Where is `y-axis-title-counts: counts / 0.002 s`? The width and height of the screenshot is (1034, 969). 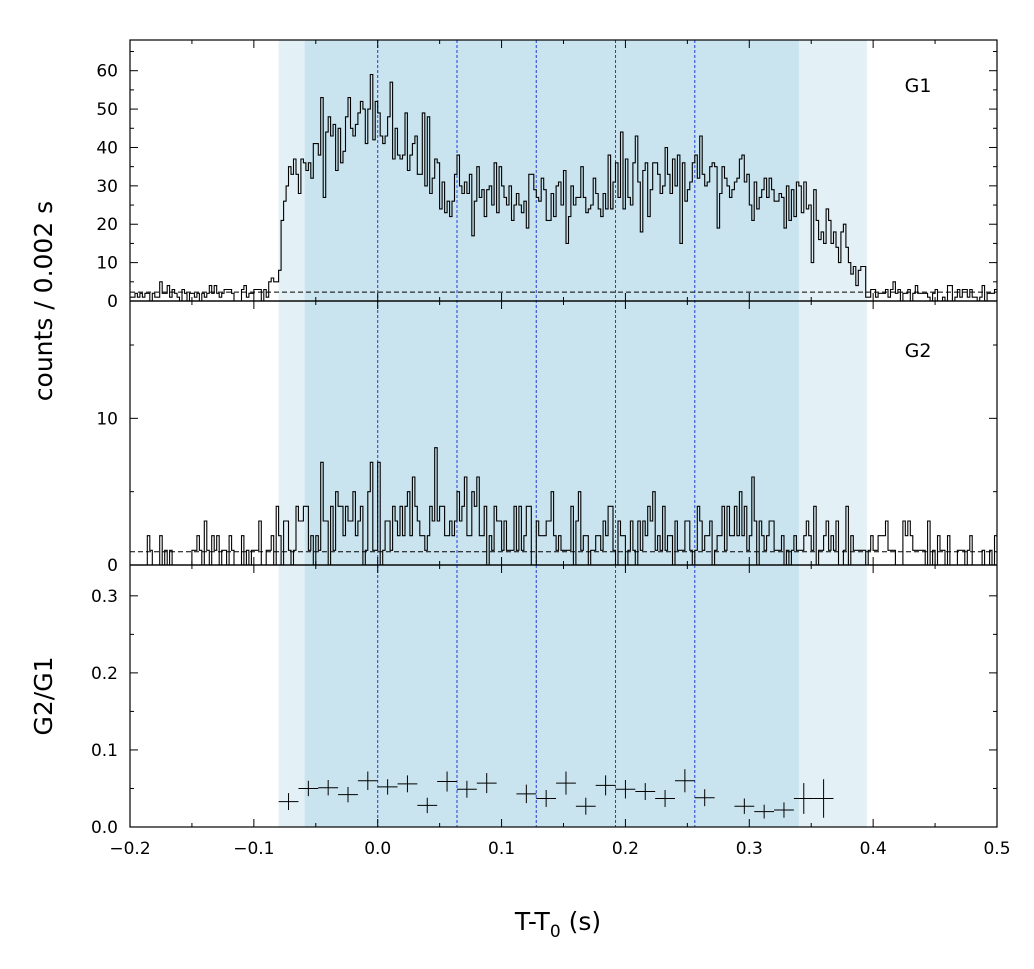 y-axis-title-counts: counts / 0.002 s is located at coordinates (43, 301).